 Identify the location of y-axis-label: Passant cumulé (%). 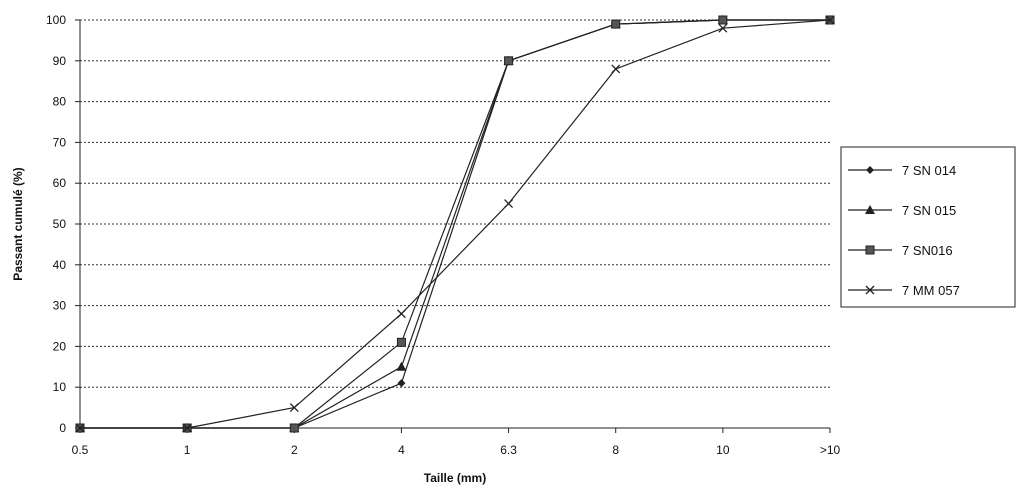
(18, 223).